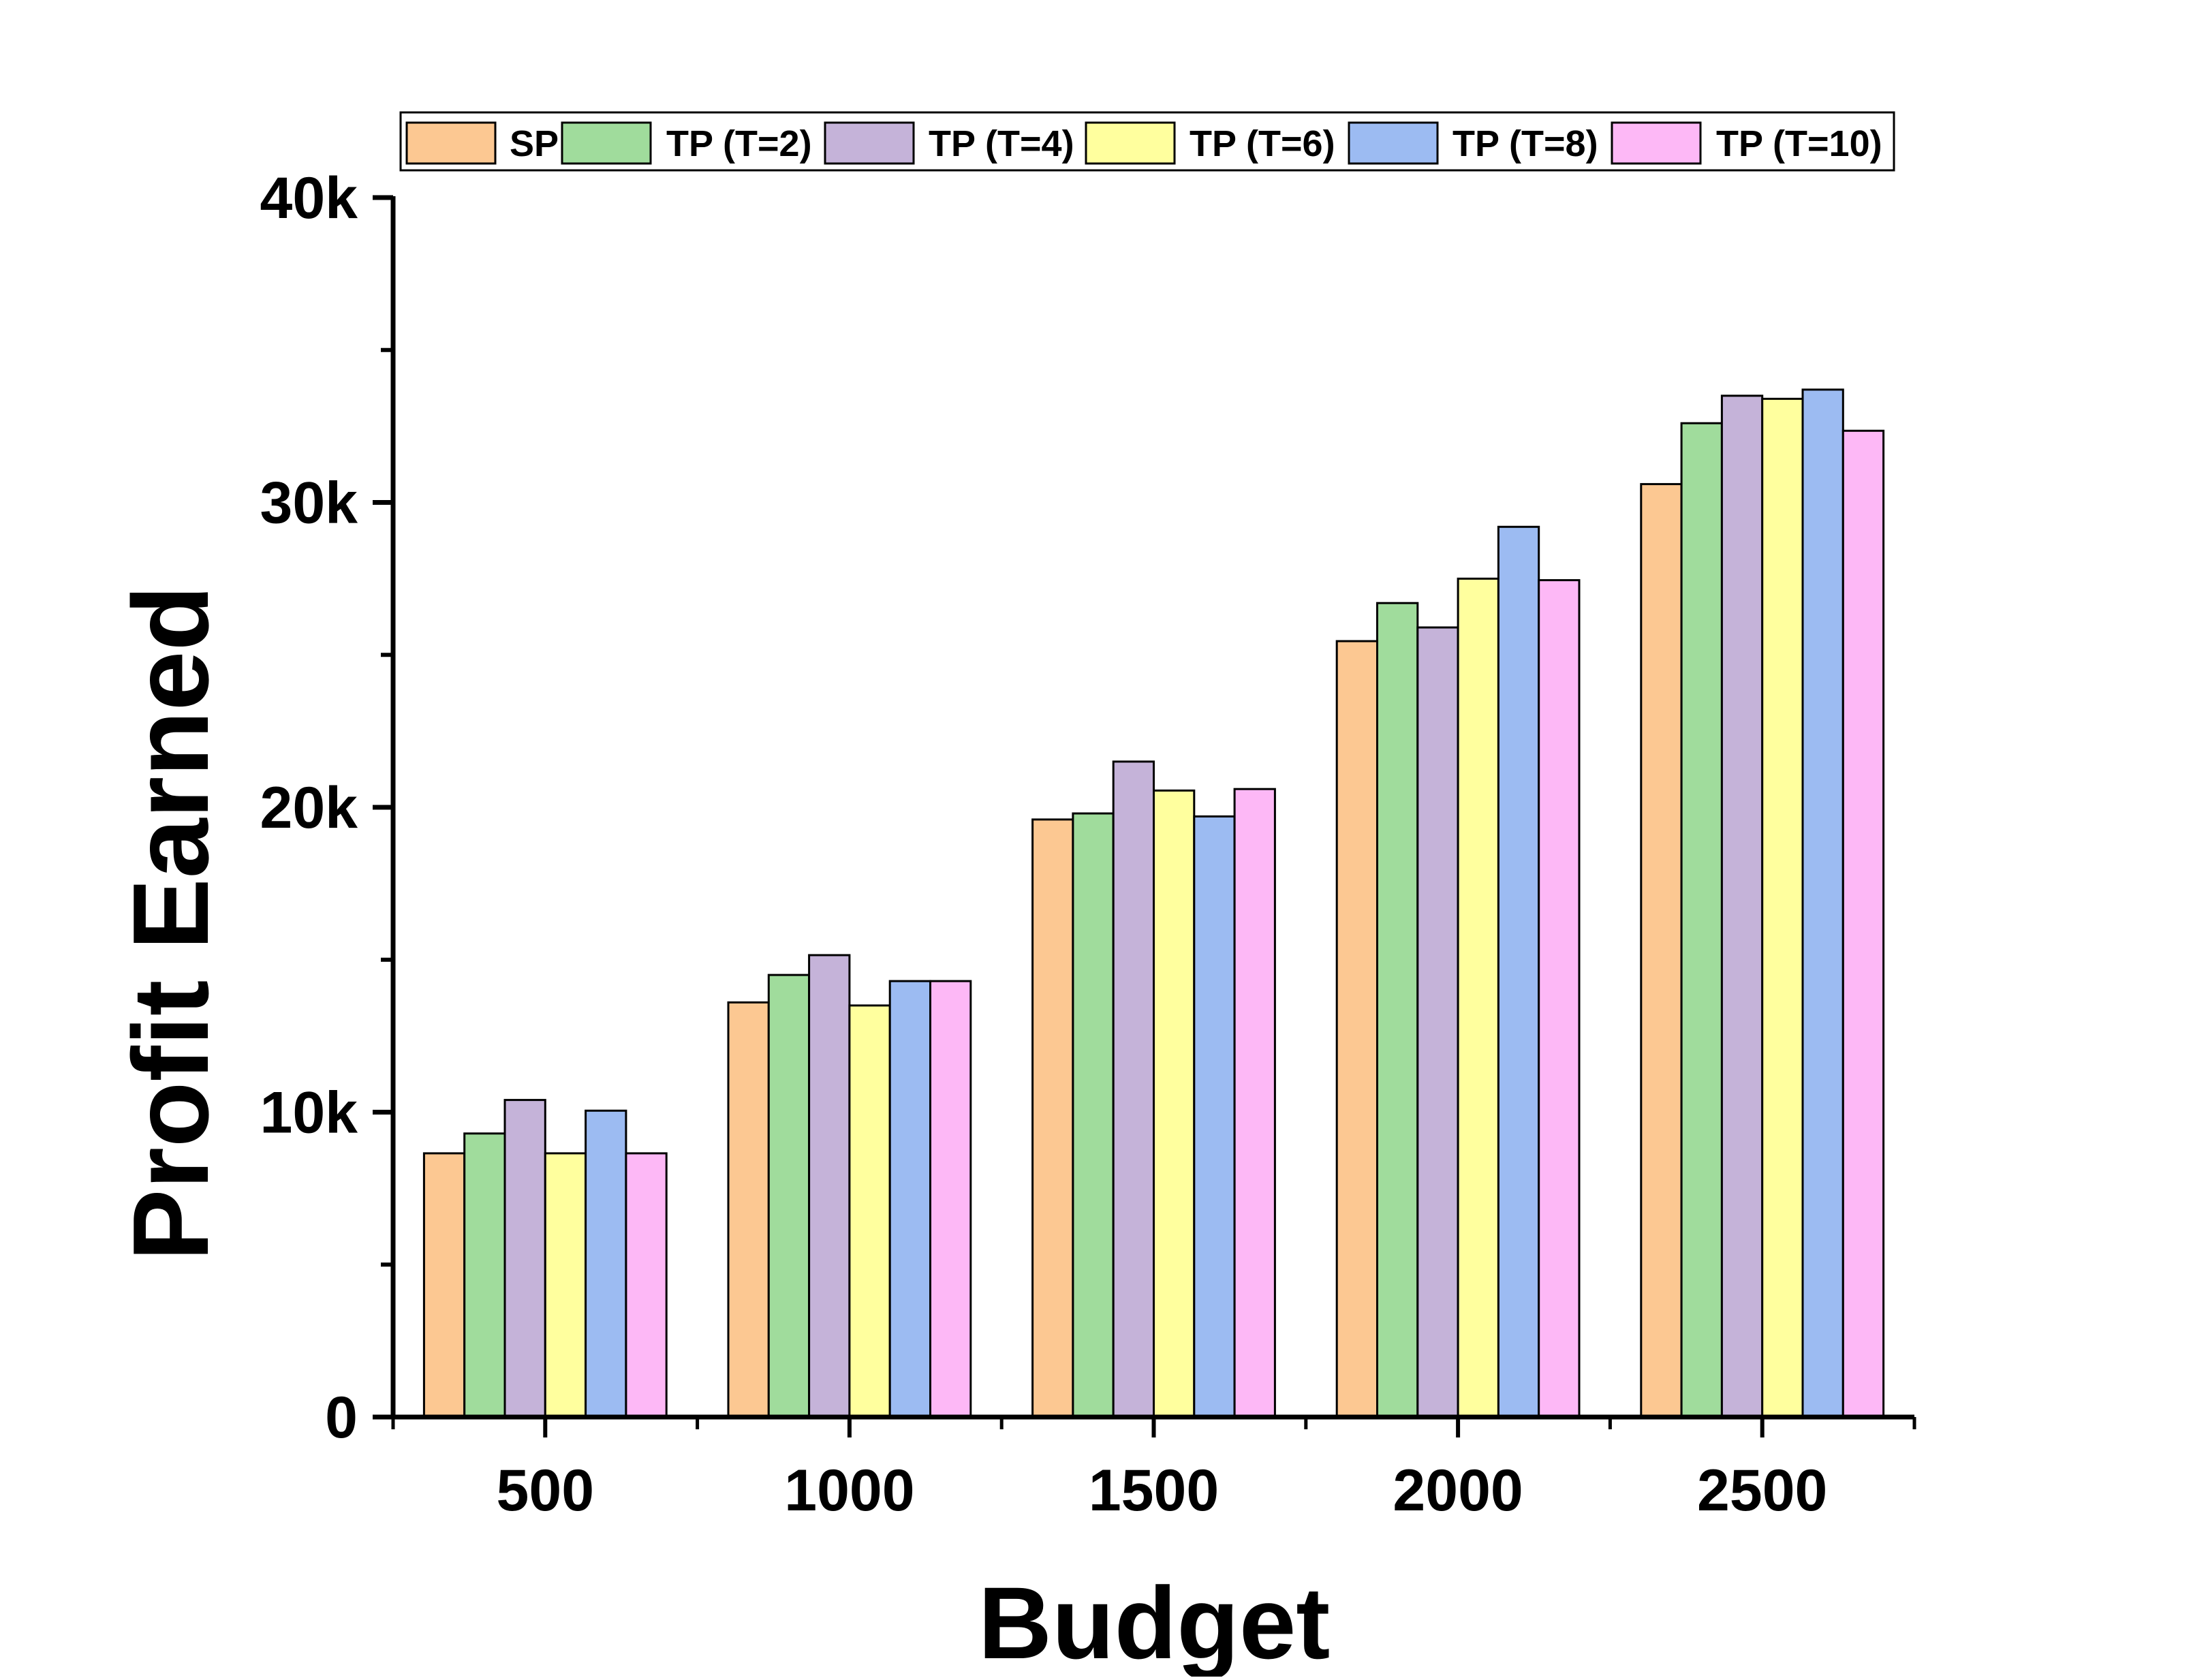  I want to click on legend-label: SP, so click(534, 143).